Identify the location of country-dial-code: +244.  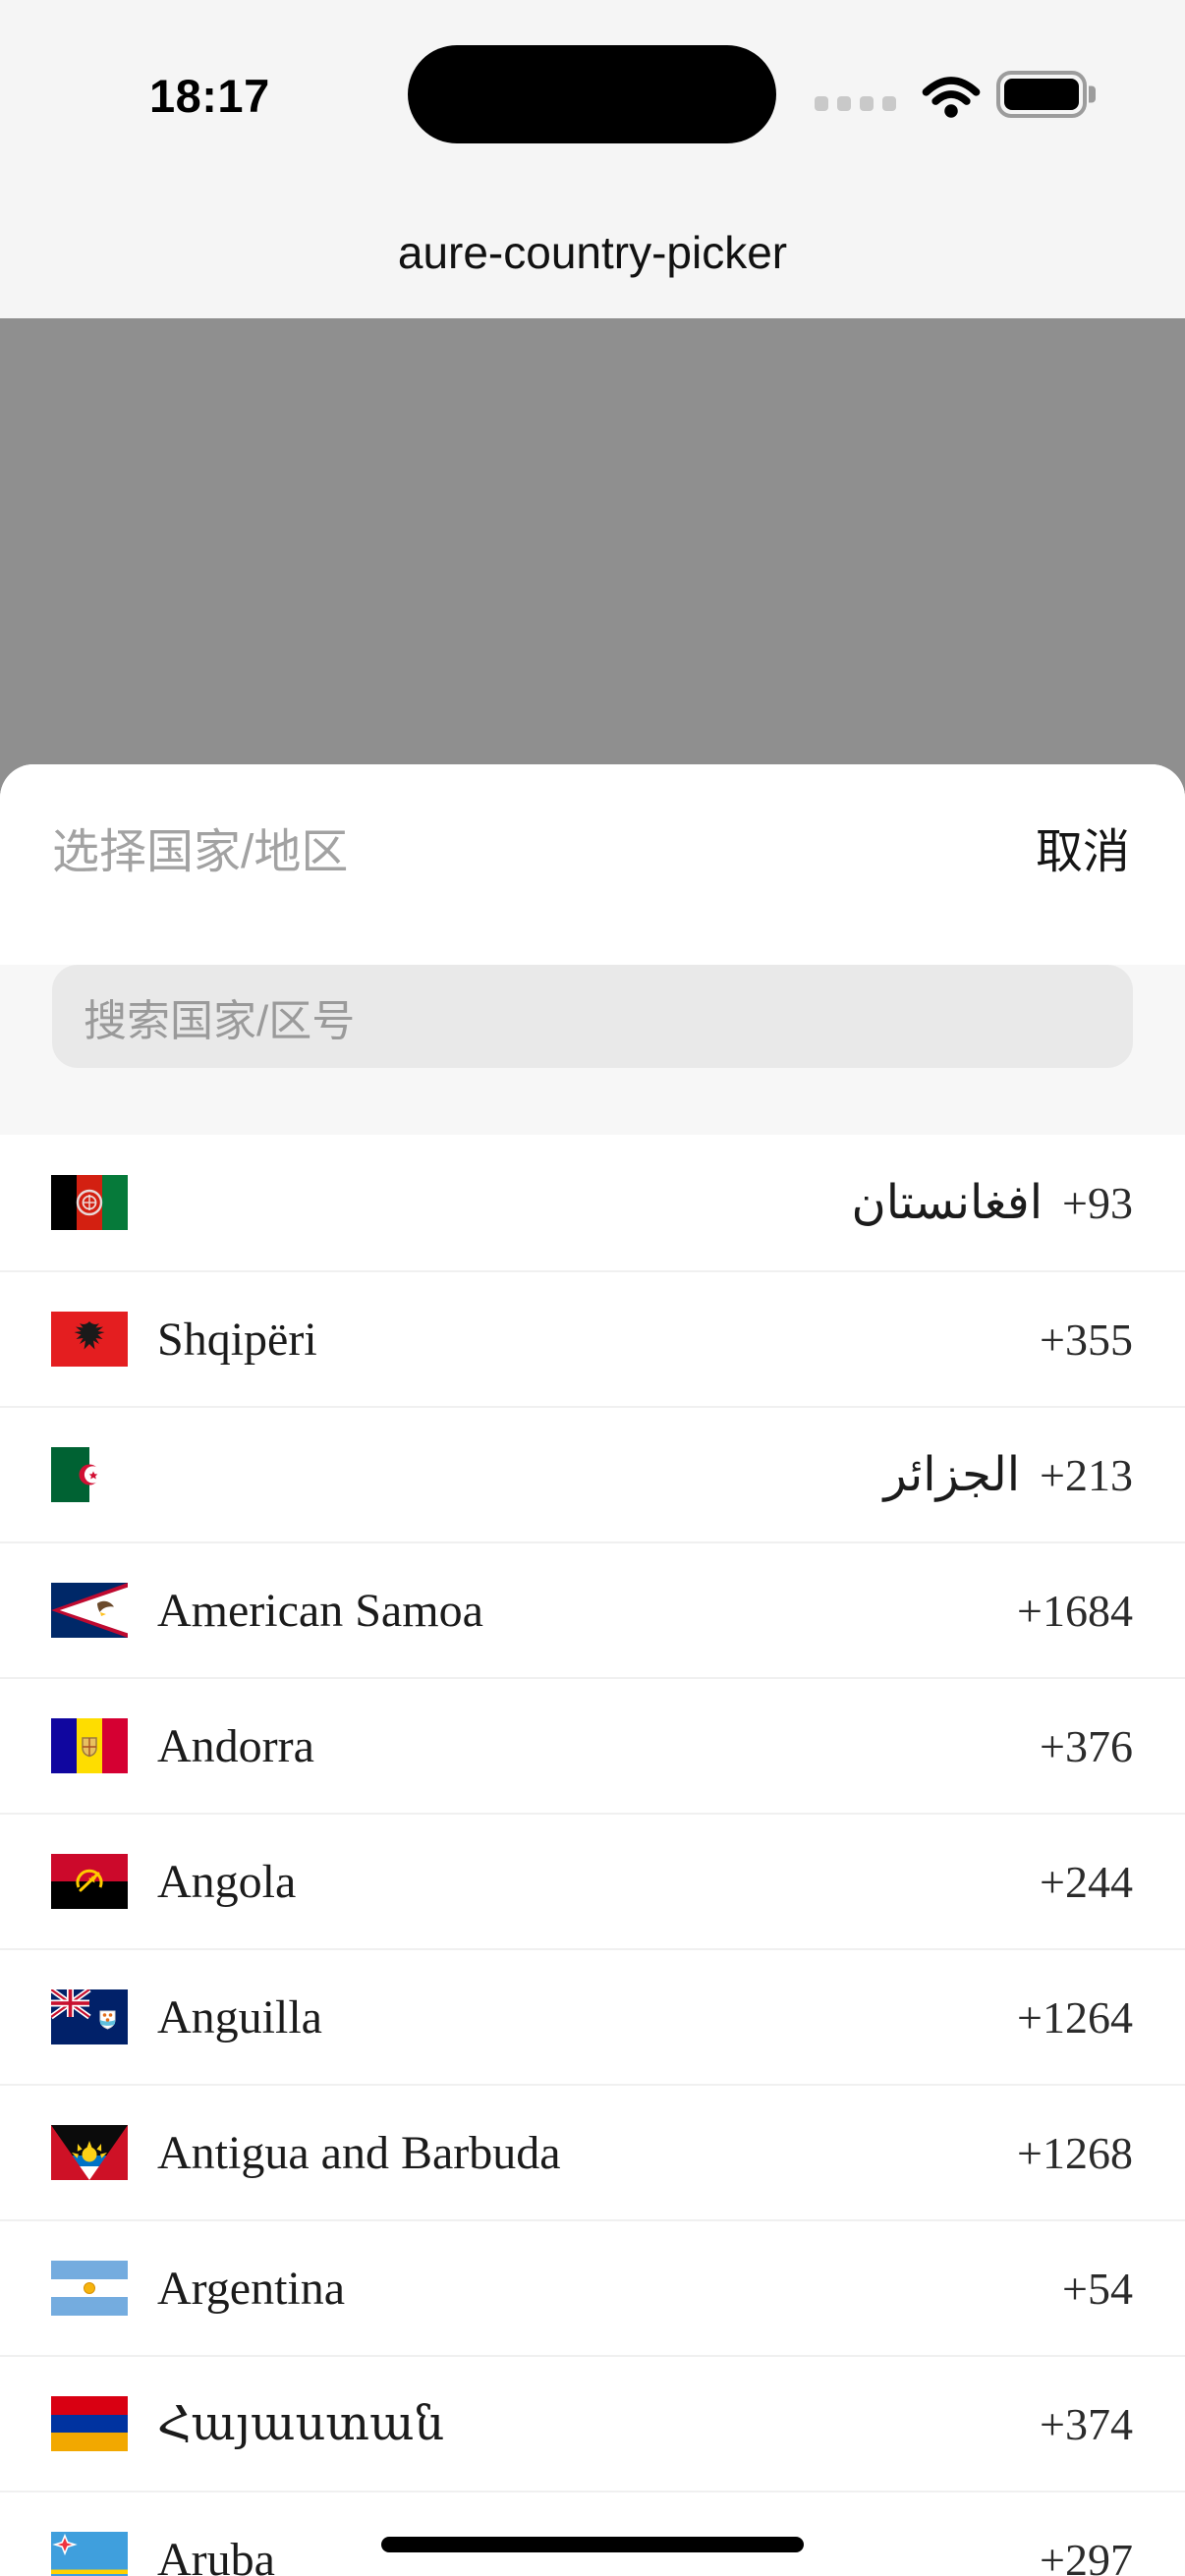
(1087, 1881).